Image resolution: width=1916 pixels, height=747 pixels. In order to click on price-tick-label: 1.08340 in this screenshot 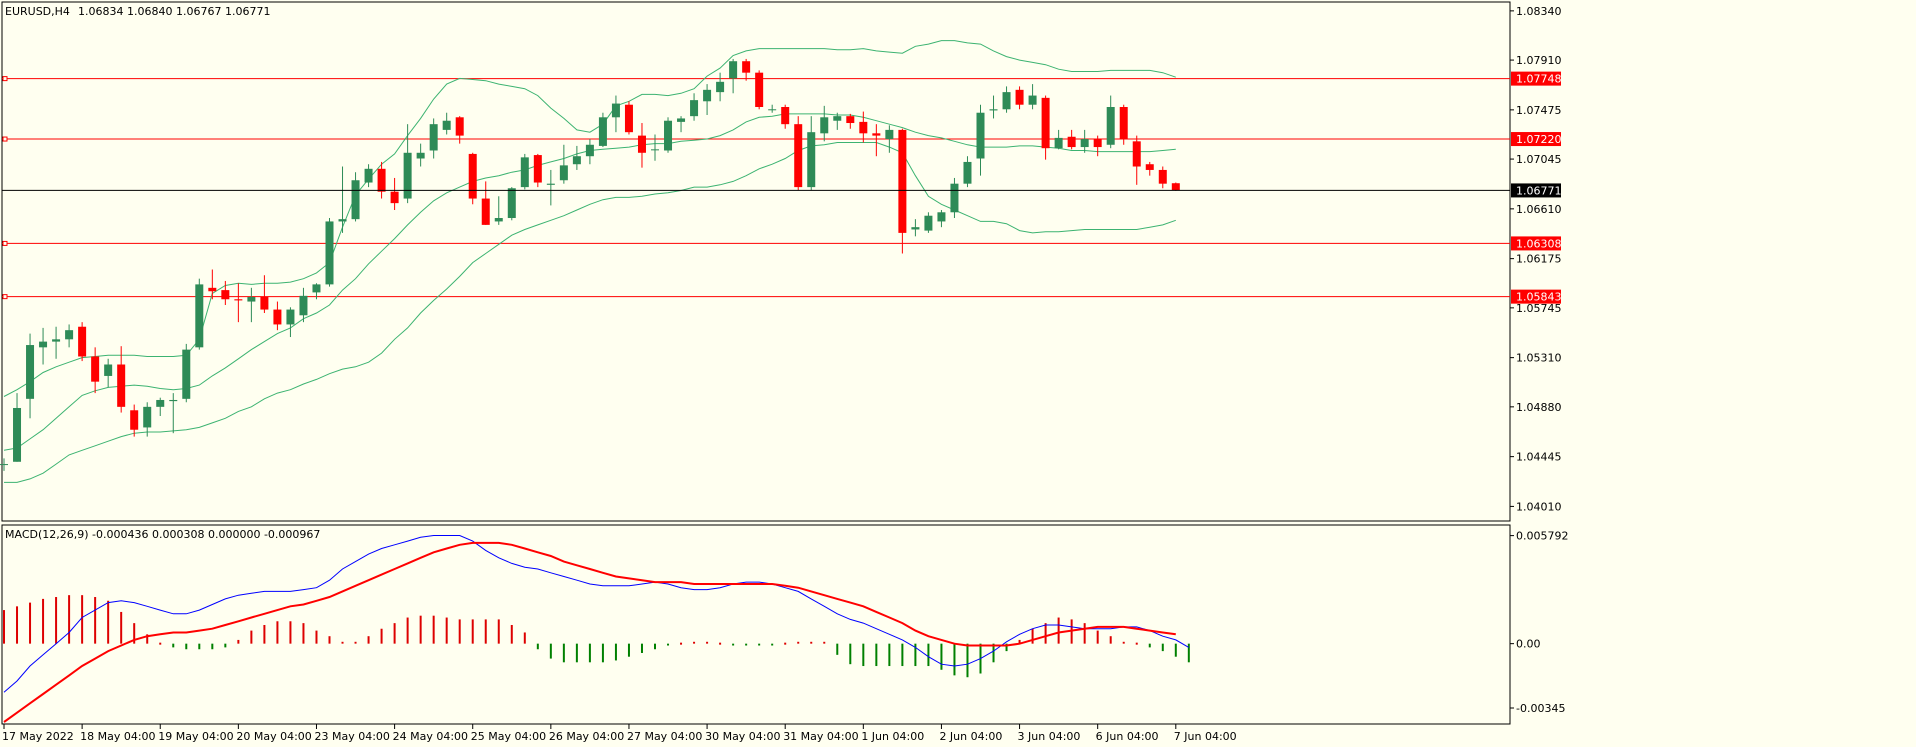, I will do `click(1539, 11)`.